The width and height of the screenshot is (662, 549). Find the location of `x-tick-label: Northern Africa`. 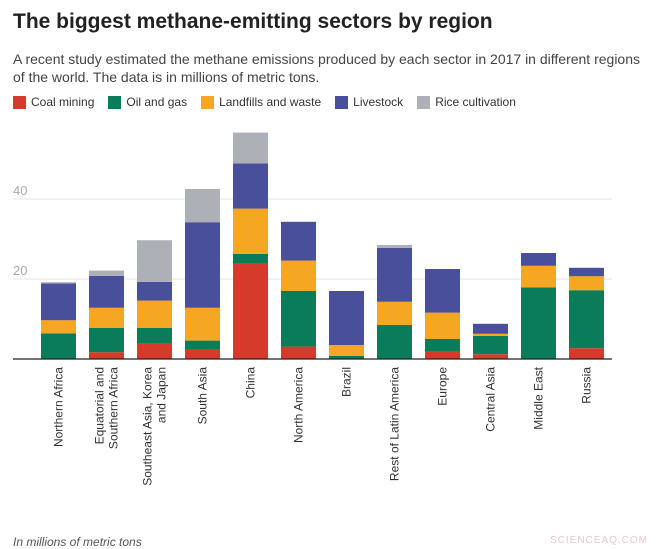

x-tick-label: Northern Africa is located at coordinates (59, 407).